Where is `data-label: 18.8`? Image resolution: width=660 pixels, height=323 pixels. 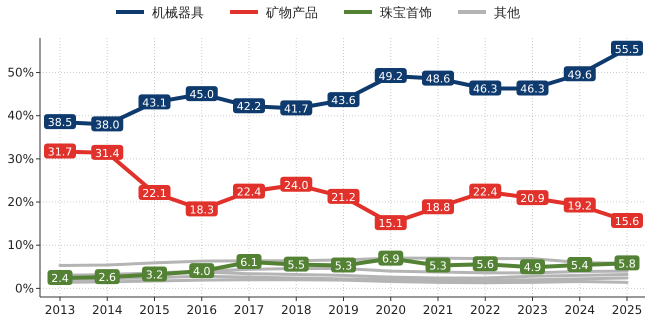
data-label: 18.8 is located at coordinates (438, 207).